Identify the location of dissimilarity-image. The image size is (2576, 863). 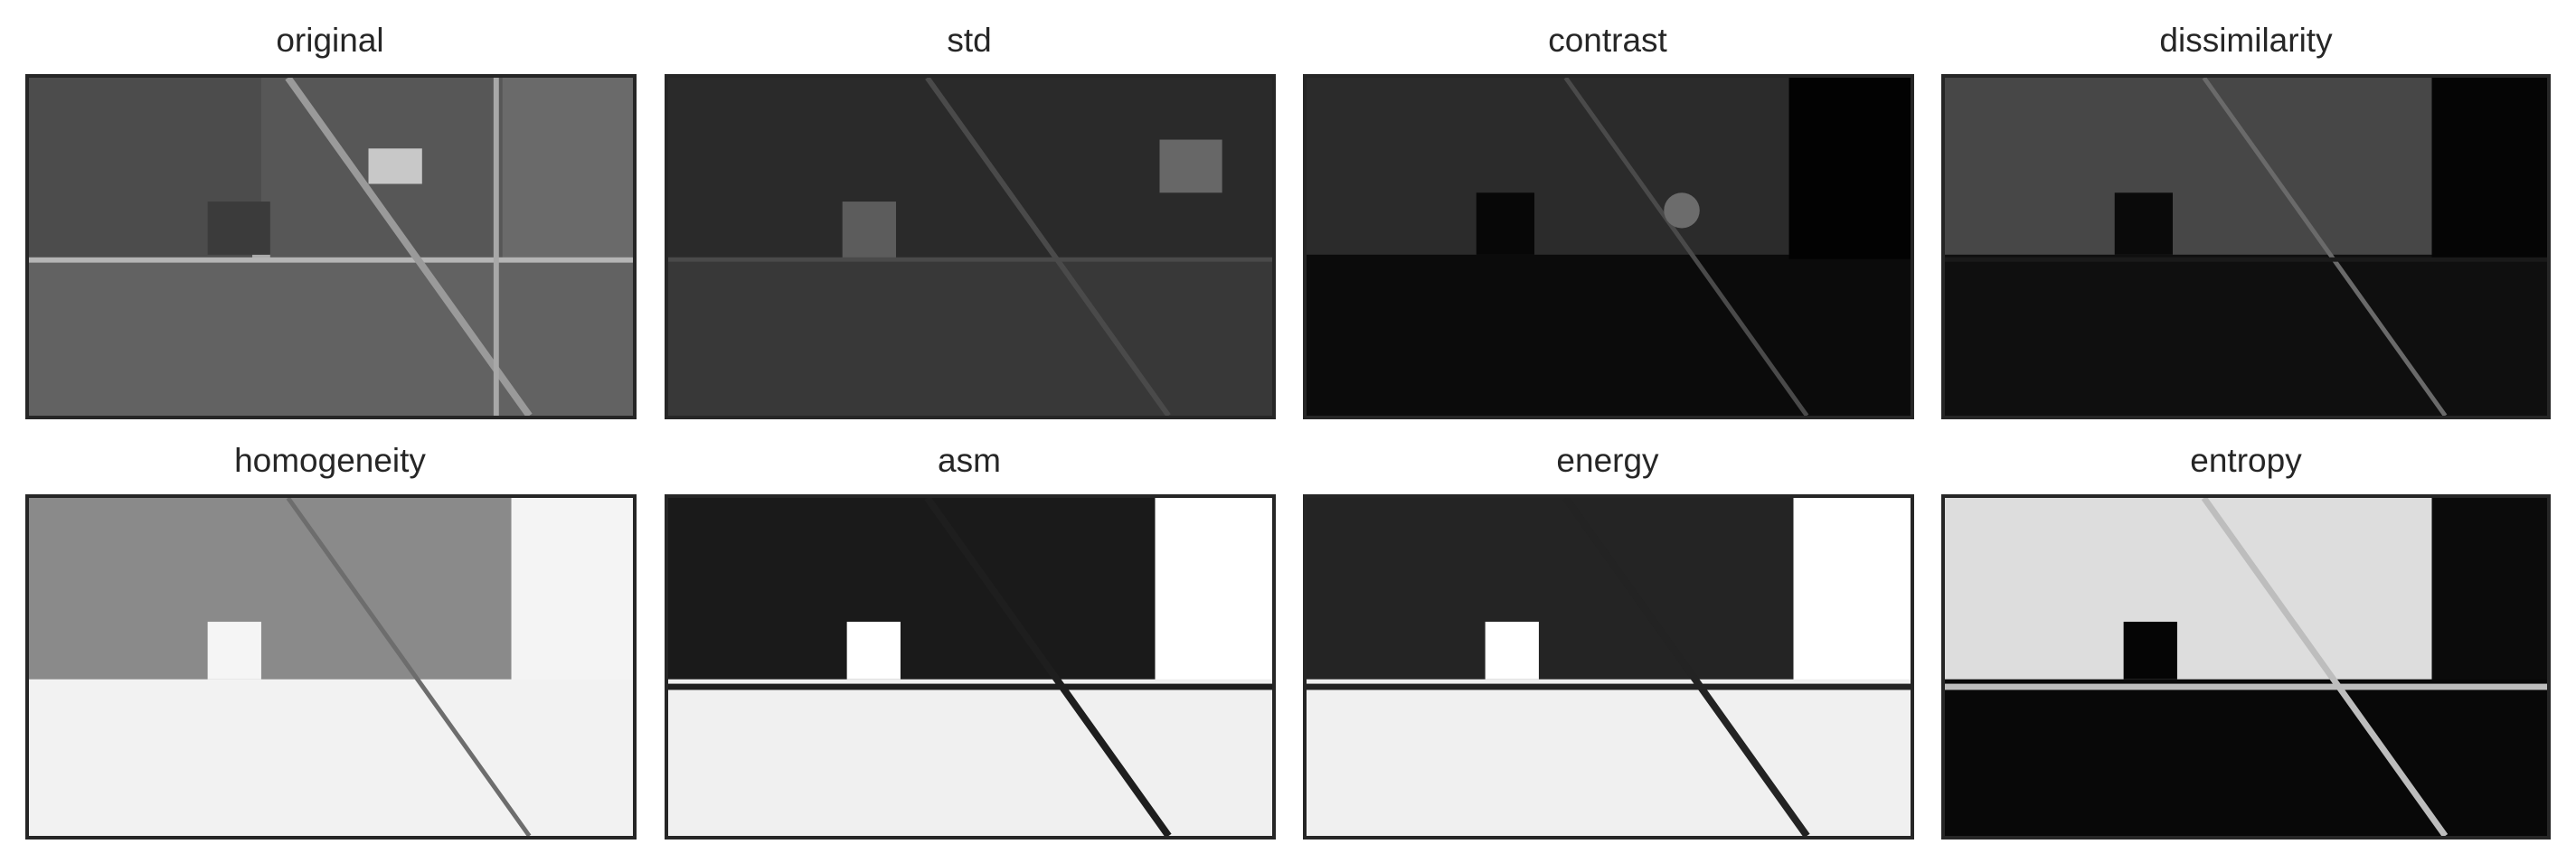
(2246, 246).